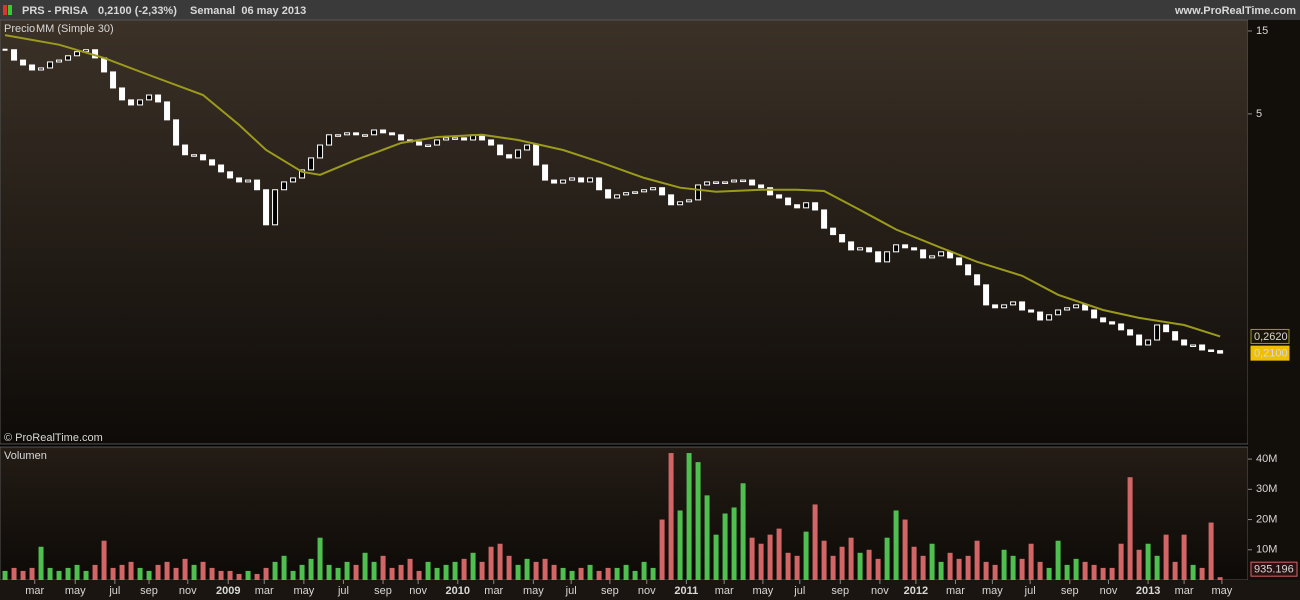  Describe the element at coordinates (1271, 354) in the screenshot. I see `last-value-label: 0,2100` at that location.